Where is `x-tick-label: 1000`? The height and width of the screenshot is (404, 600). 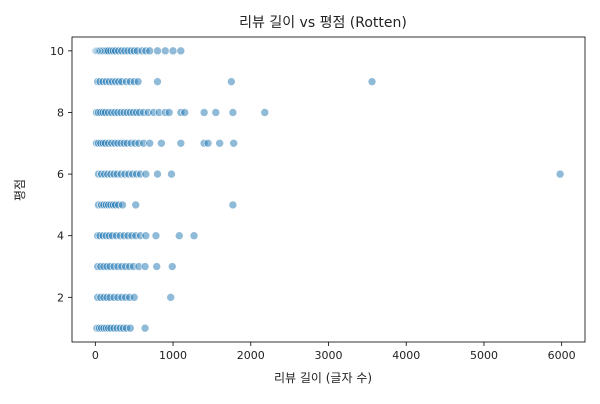
x-tick-label: 1000 is located at coordinates (173, 355).